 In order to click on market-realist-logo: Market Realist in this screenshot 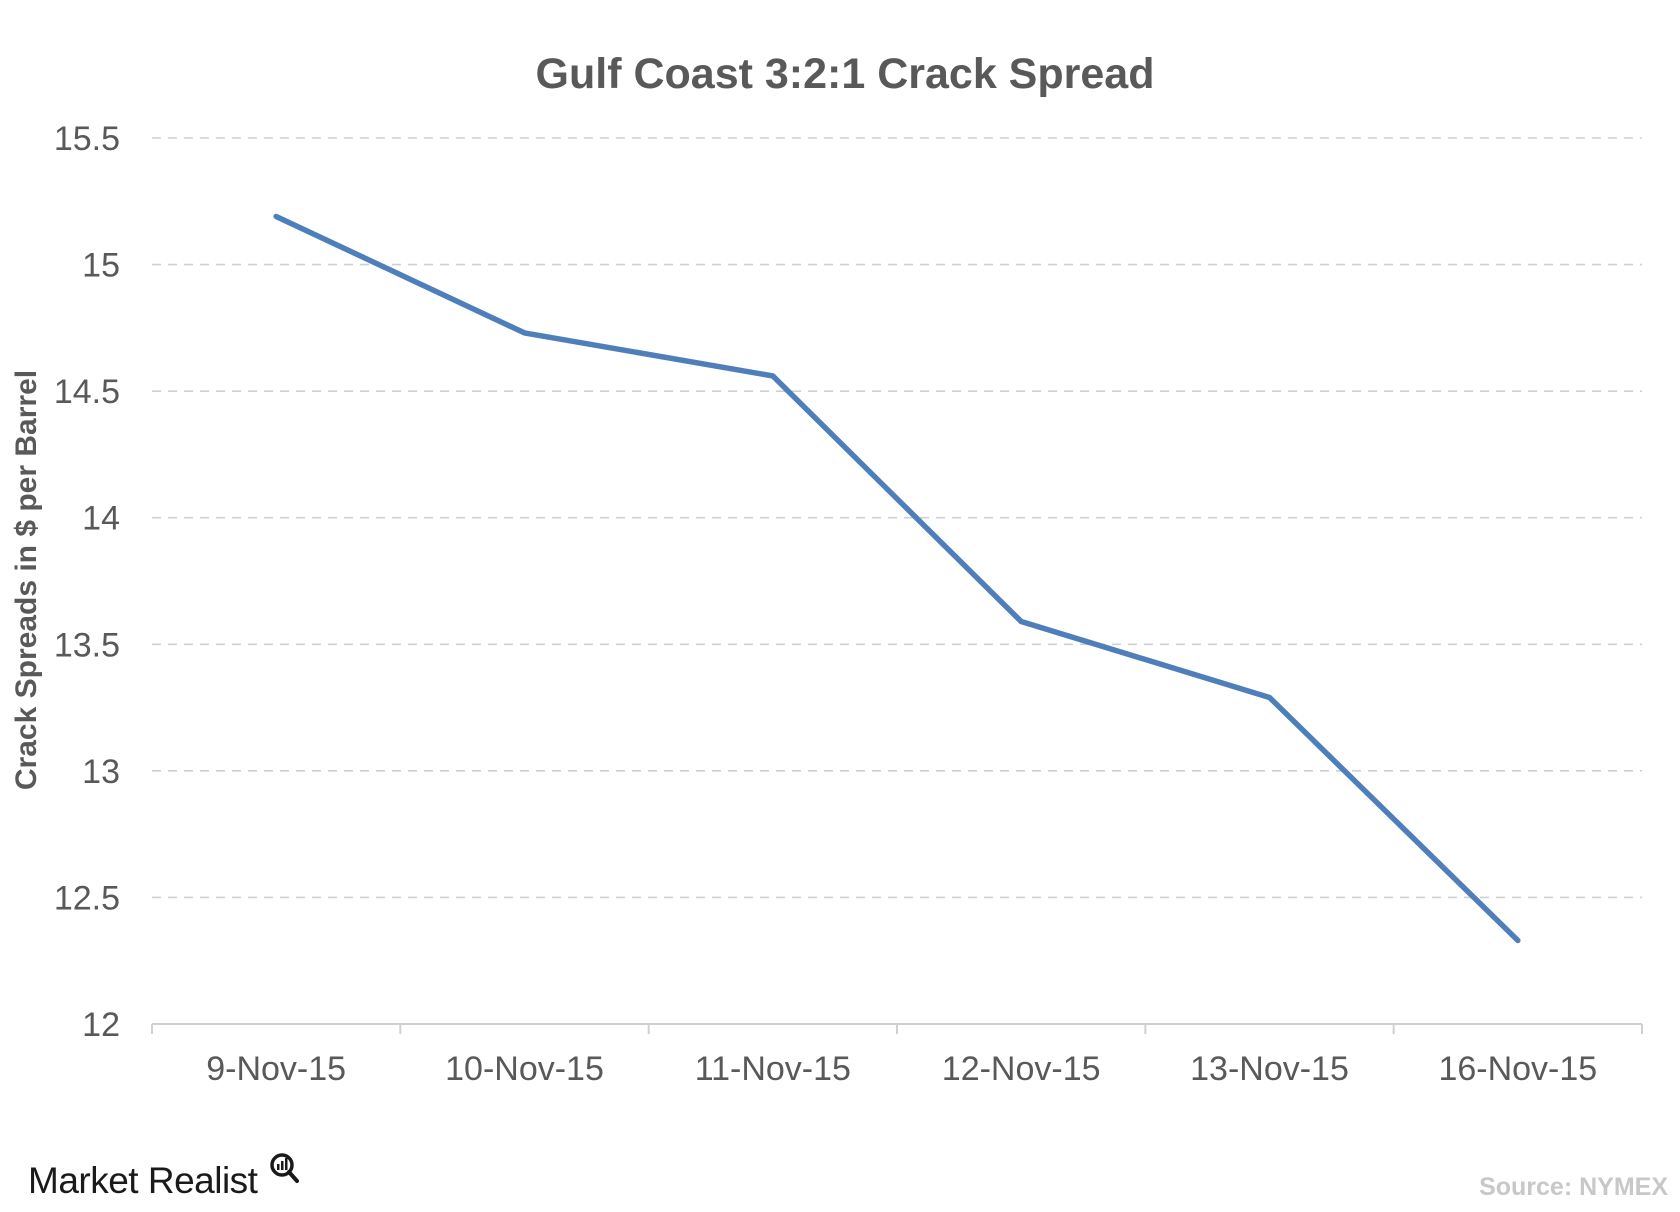, I will do `click(163, 1177)`.